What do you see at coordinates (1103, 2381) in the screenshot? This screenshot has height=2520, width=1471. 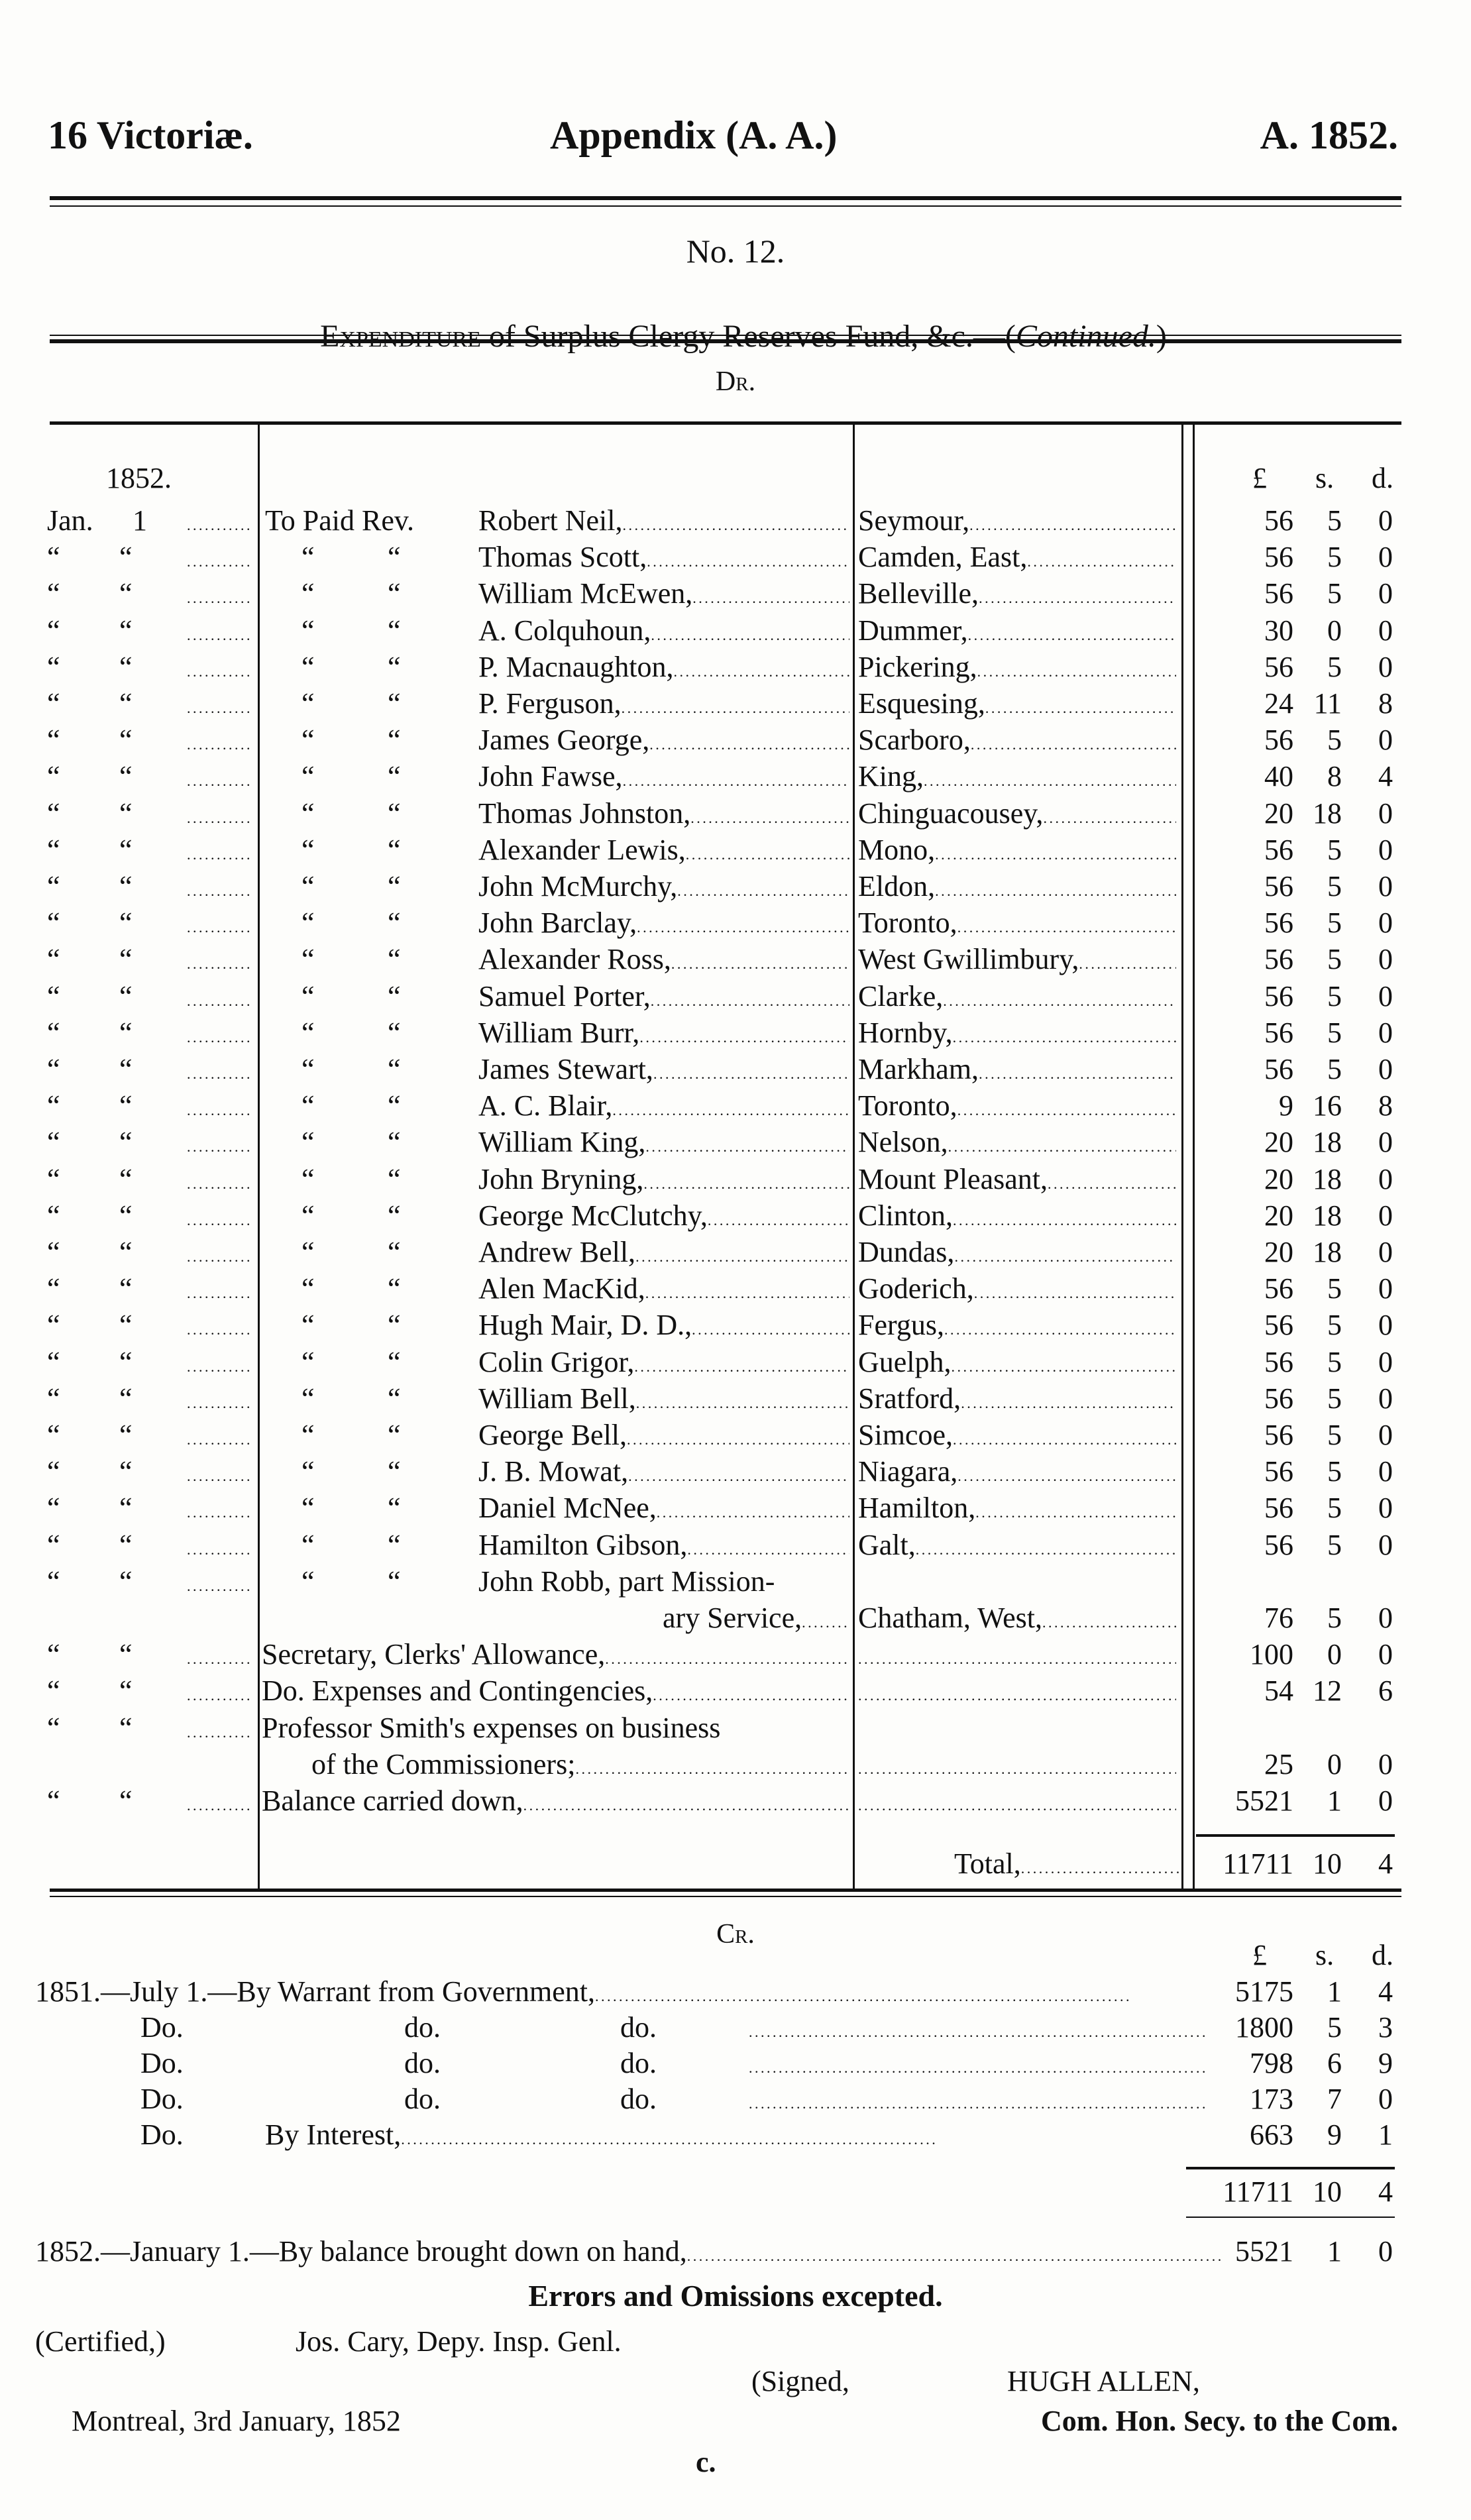 I see `signatory-name: HUGH ALLEN,` at bounding box center [1103, 2381].